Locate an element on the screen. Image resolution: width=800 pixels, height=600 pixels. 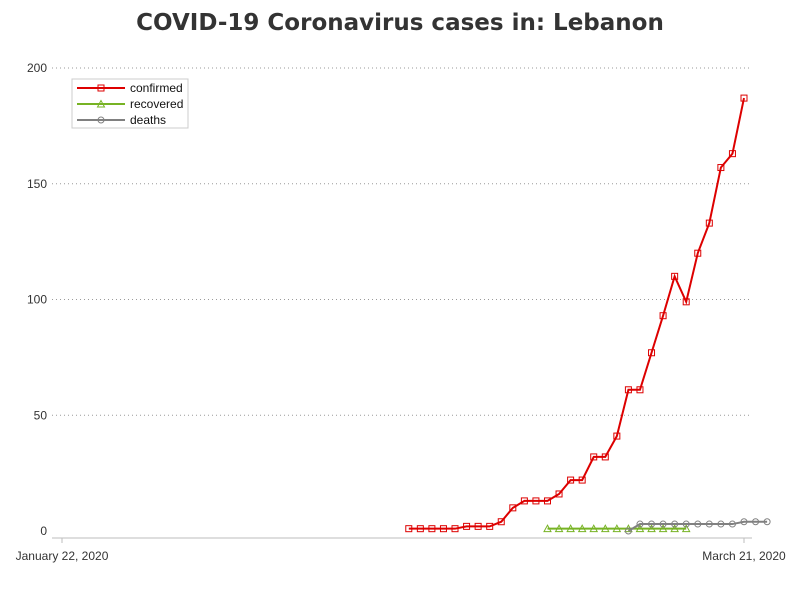
legend: confirmed recovered deaths is located at coordinates (130, 103).